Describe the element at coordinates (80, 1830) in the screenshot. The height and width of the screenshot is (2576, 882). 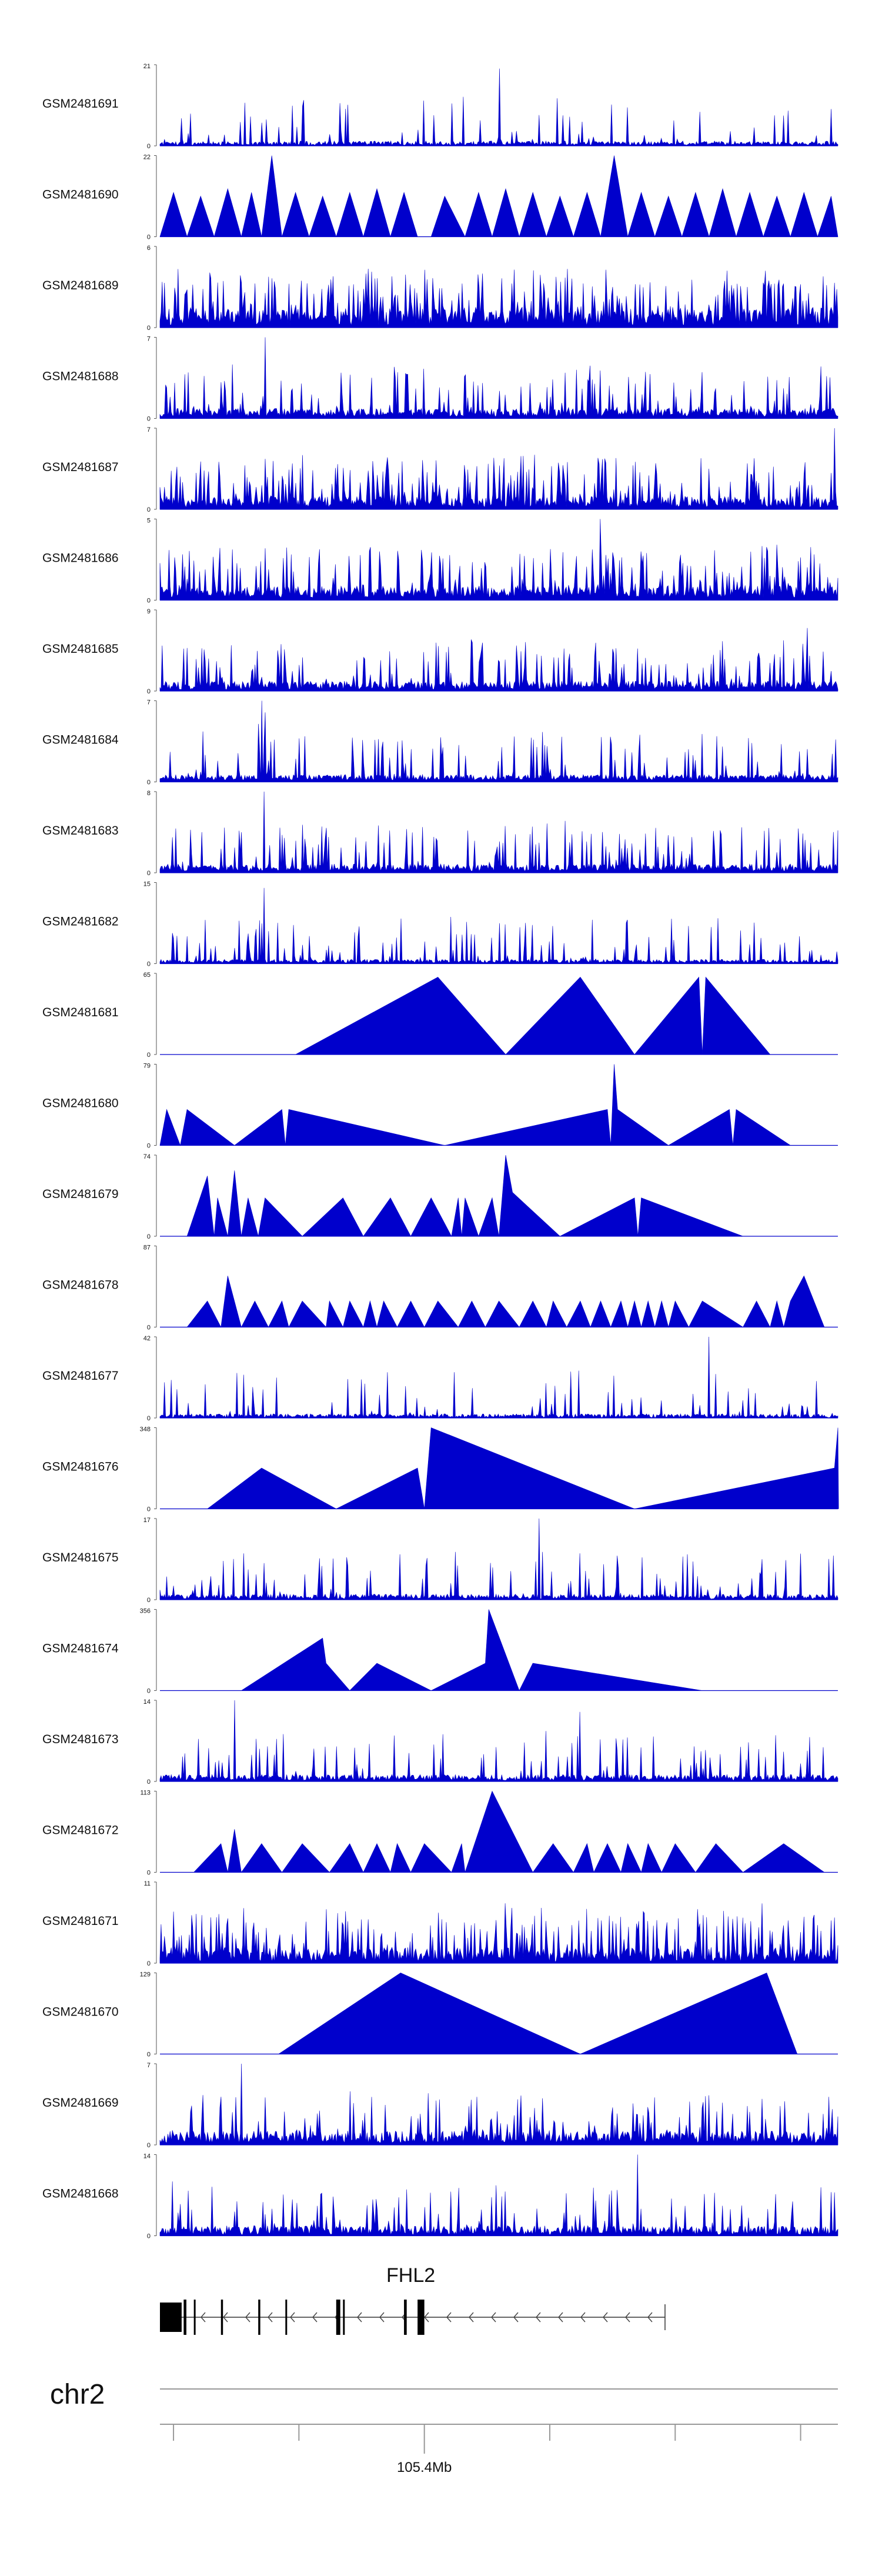
I see `track-label: GSM2481672` at that location.